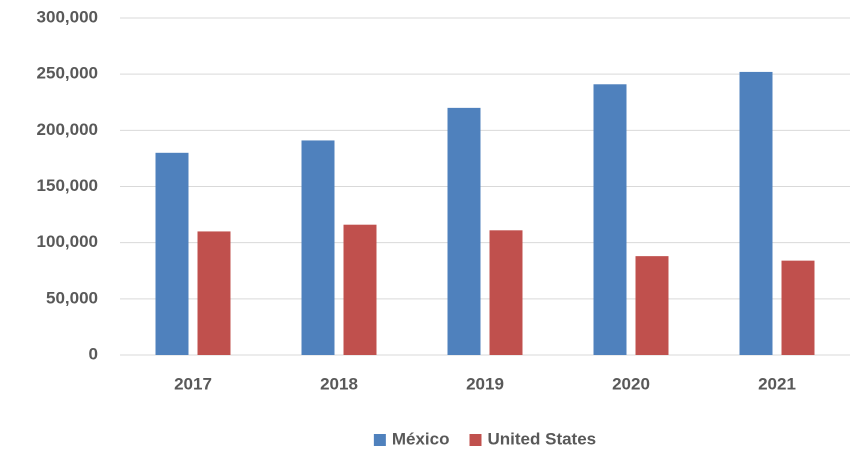 The height and width of the screenshot is (454, 856). What do you see at coordinates (421, 438) in the screenshot?
I see `legend-label: México` at bounding box center [421, 438].